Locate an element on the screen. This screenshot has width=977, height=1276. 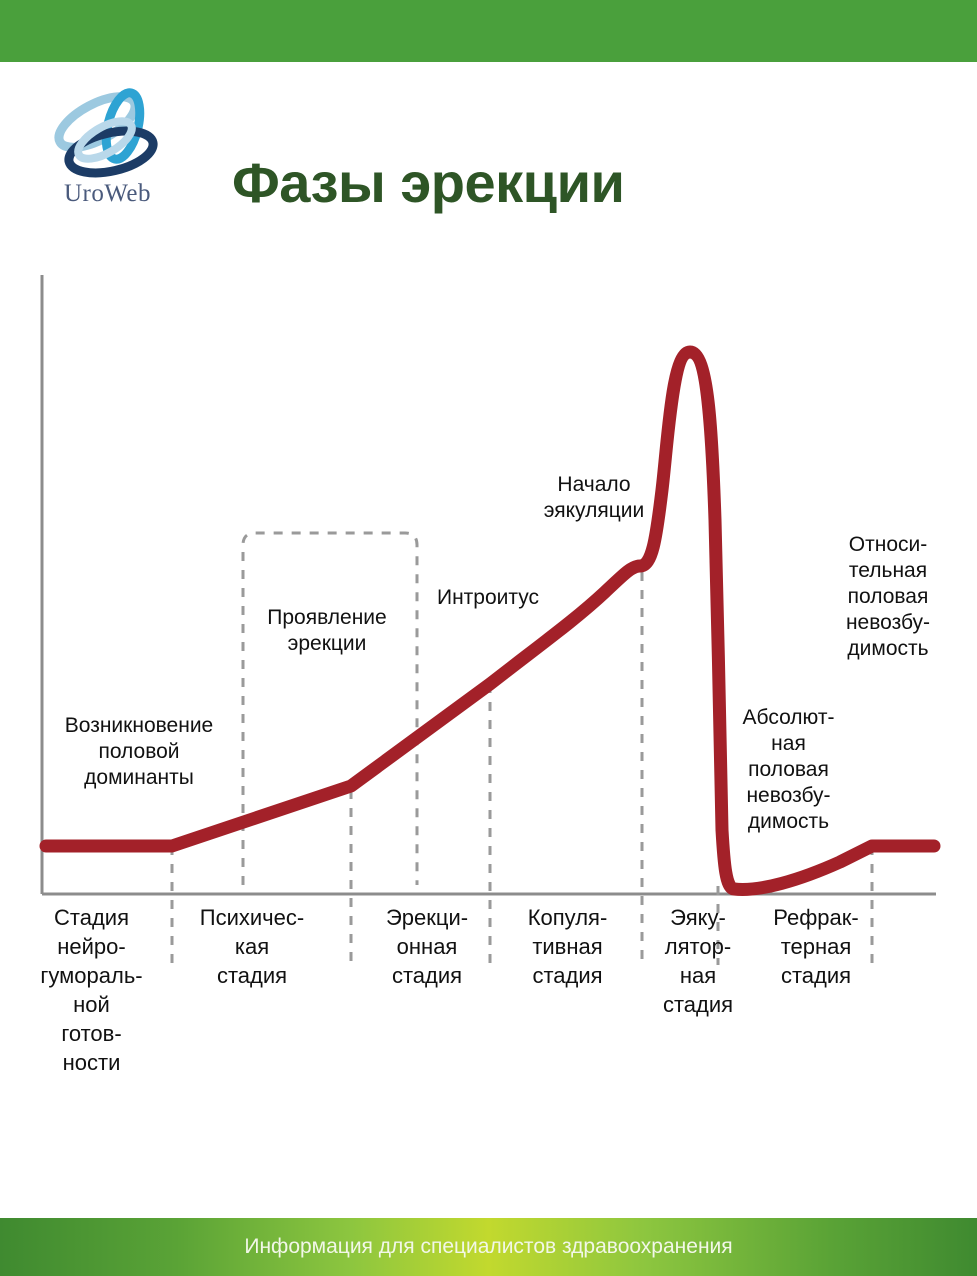
annotation-relative-refractory: Относи-тельная половая невозбу-димость is located at coordinates (888, 596).